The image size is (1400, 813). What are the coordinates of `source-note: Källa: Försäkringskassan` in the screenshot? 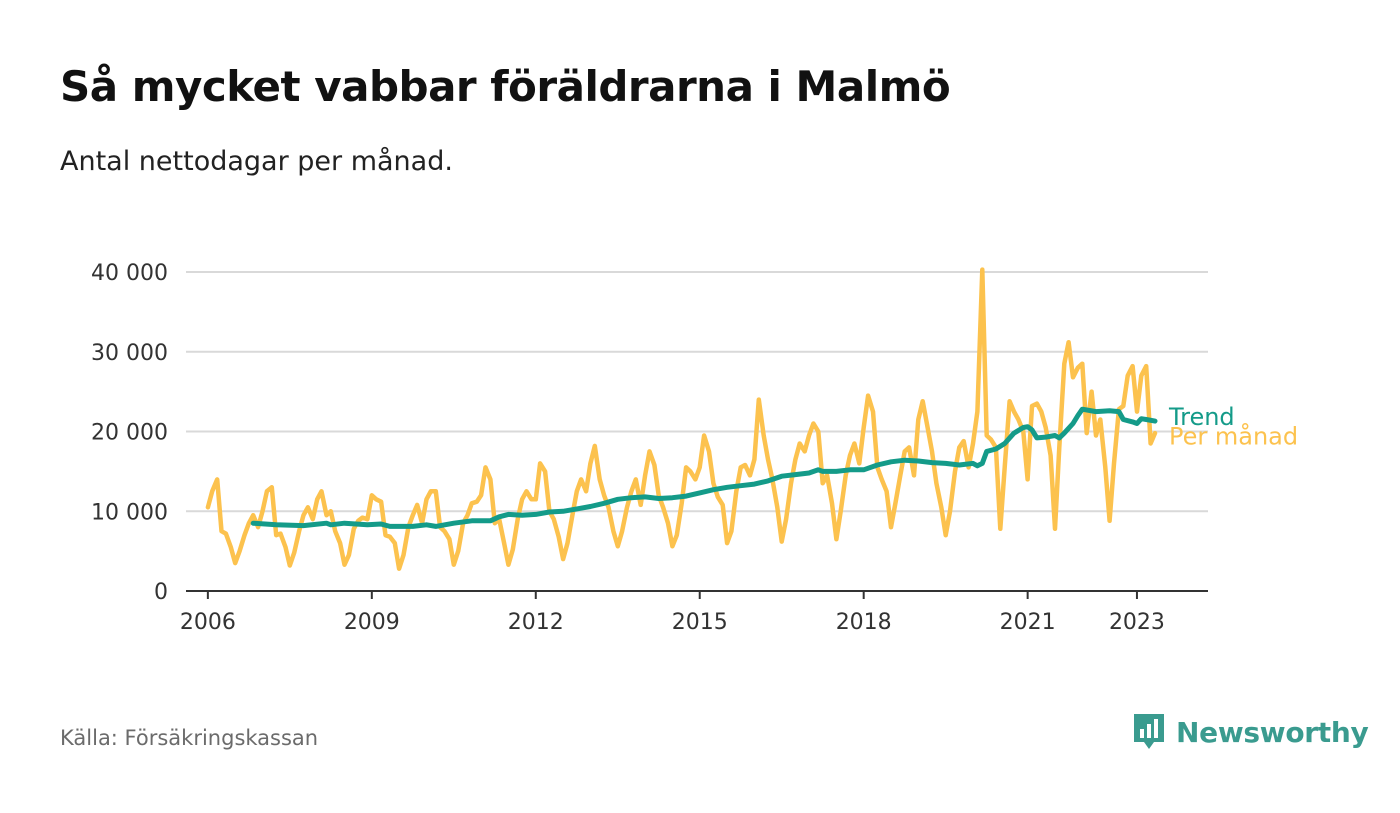 It's located at (189, 738).